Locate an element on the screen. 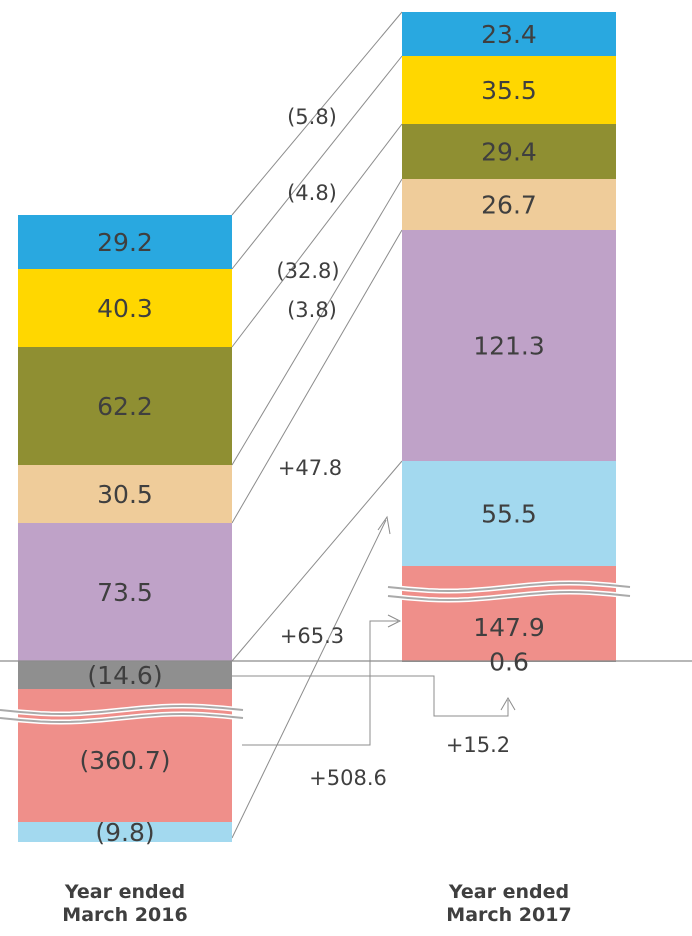  segment-value-label: (14.6) is located at coordinates (124, 675).